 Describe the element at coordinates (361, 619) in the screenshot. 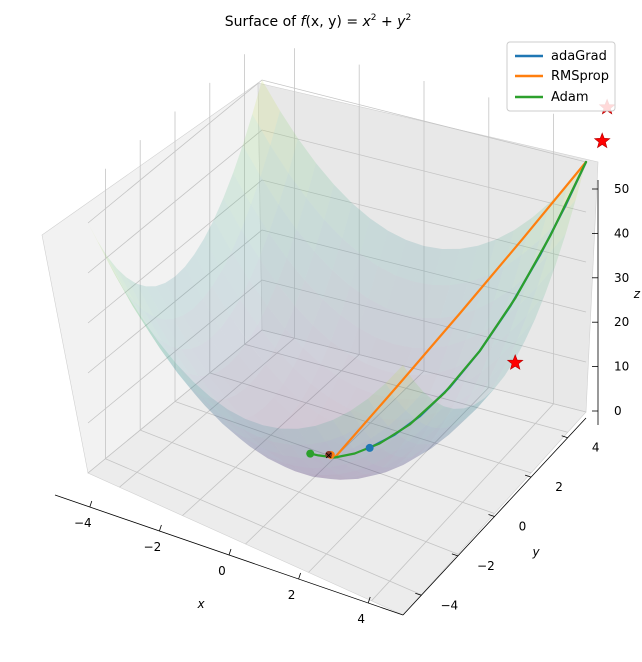

I see `x-tick-label: 4` at that location.